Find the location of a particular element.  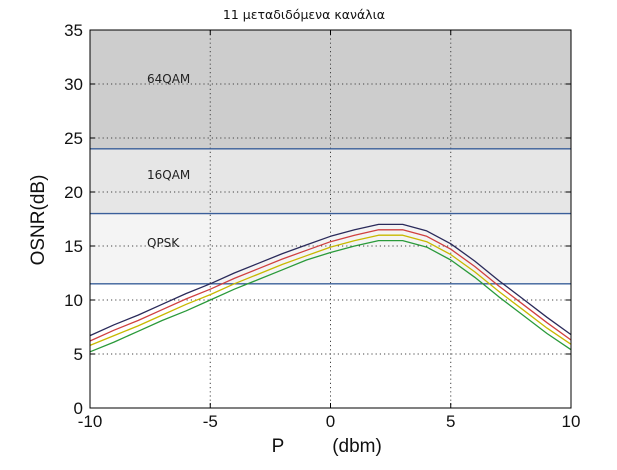

x-tick-label-4: 10 is located at coordinates (571, 421).